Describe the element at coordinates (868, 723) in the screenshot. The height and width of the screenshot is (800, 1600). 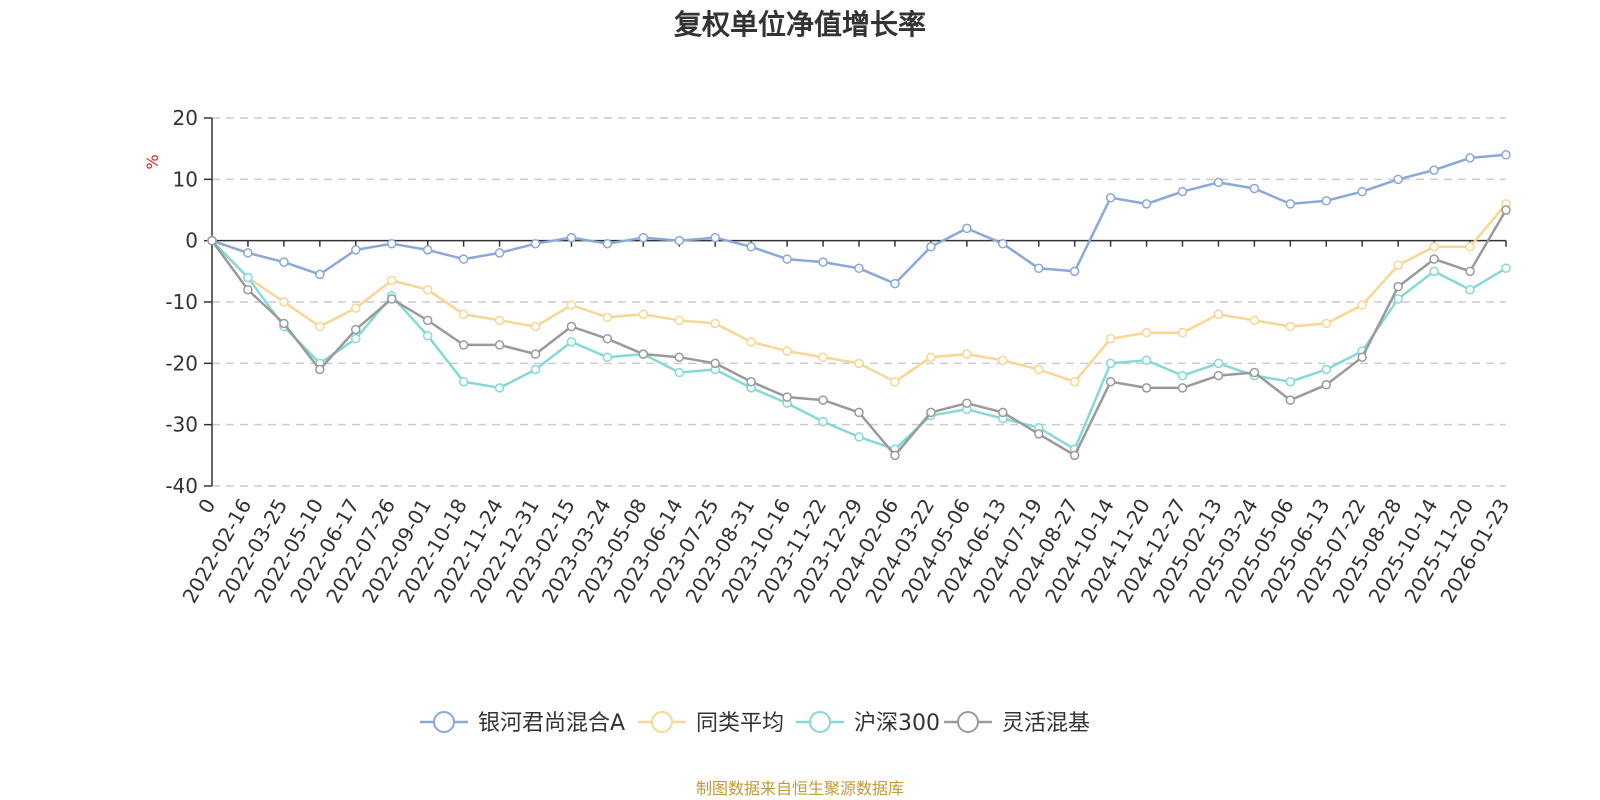
I see `legend-item: 沪深300` at that location.